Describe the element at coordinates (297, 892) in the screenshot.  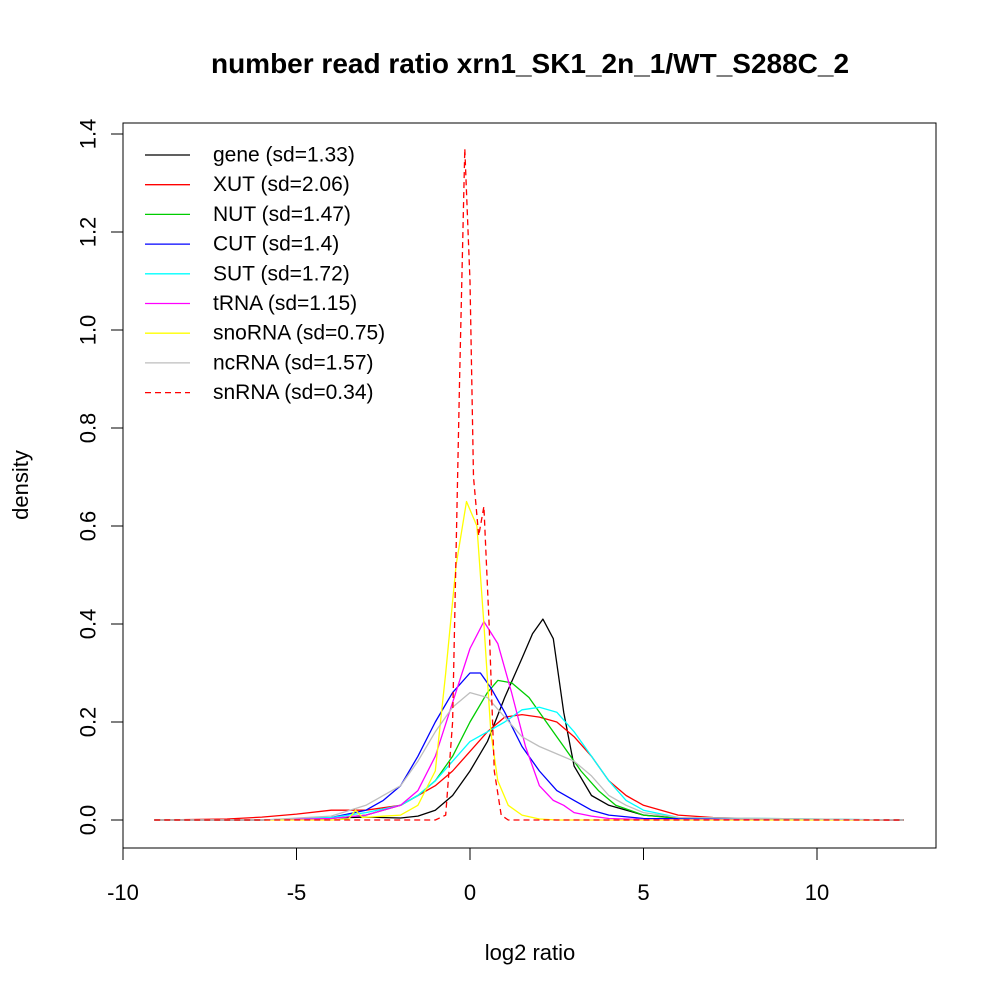
I see `x-tick-label: -5` at that location.